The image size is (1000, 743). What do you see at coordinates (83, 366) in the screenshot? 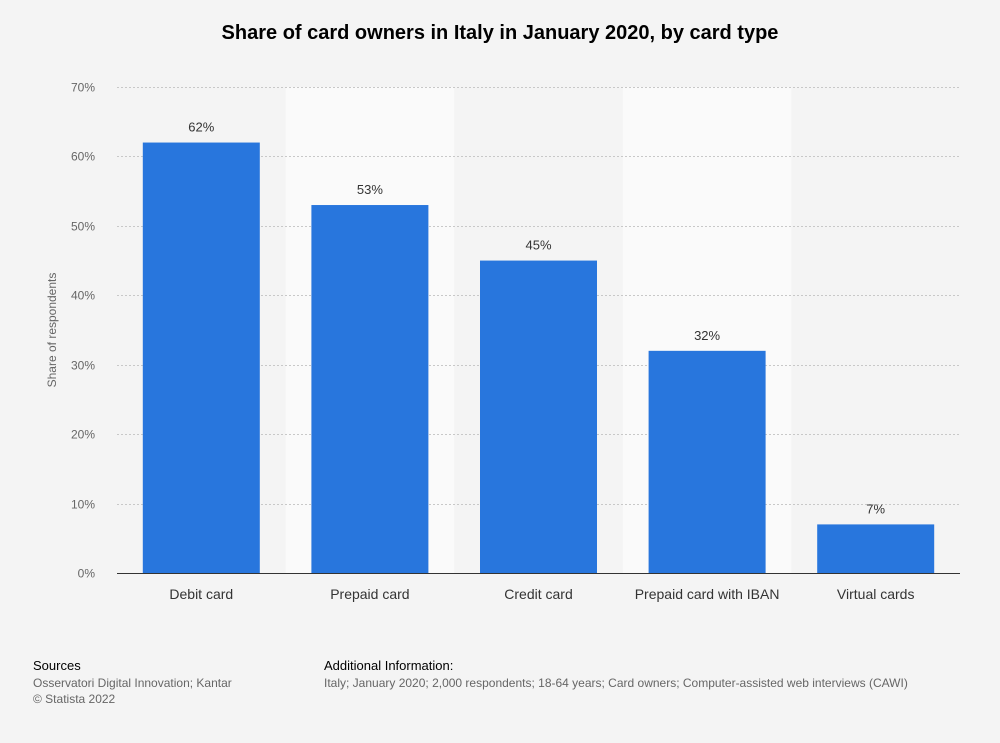
I see `y-tick-label: 30%` at bounding box center [83, 366].